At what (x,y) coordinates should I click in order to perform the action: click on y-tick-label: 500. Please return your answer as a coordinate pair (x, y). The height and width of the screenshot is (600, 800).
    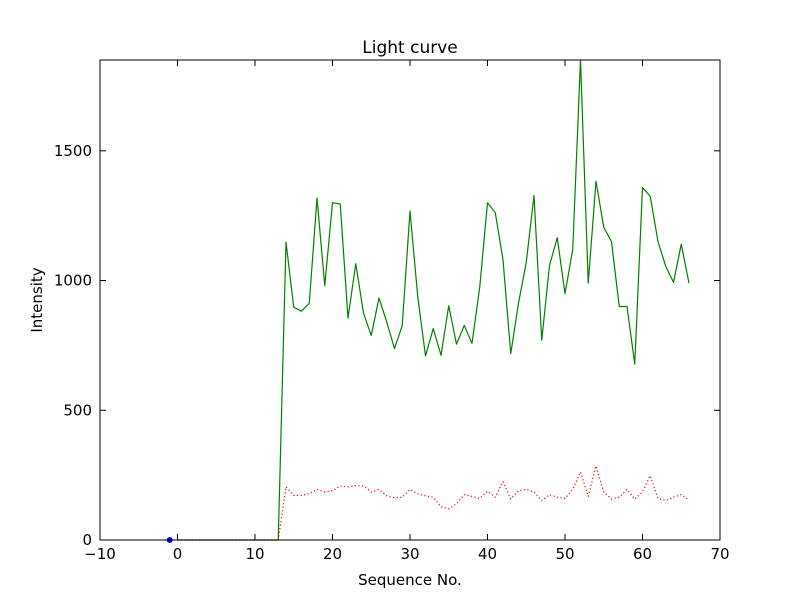
    Looking at the image, I should click on (77, 410).